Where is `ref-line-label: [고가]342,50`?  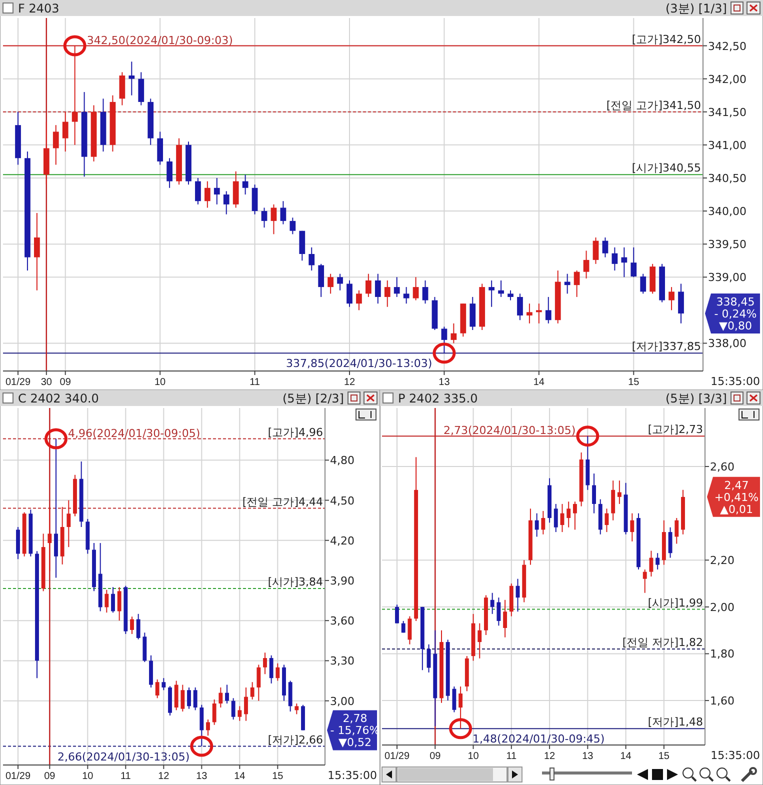
ref-line-label: [고가]342,50 is located at coordinates (666, 39).